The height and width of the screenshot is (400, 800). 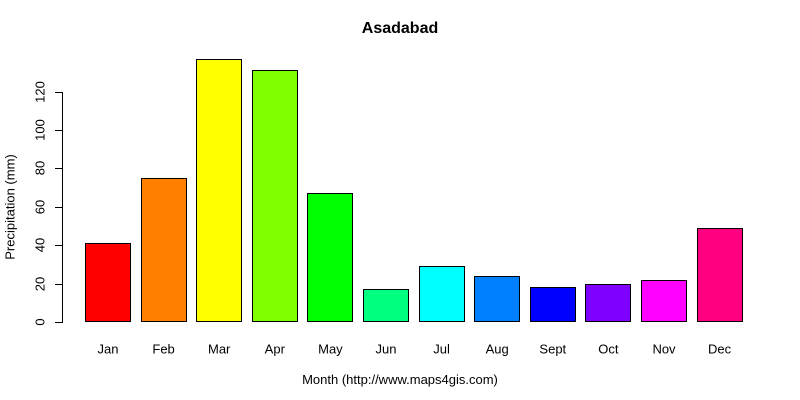 What do you see at coordinates (40, 283) in the screenshot?
I see `y-tick-label: 20` at bounding box center [40, 283].